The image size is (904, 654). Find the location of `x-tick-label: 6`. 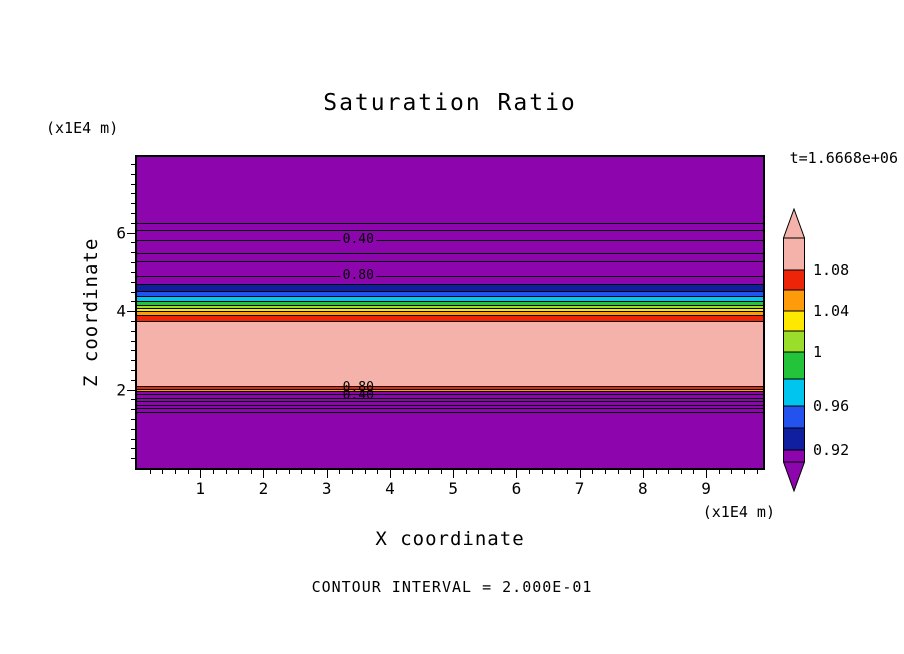

x-tick-label: 6 is located at coordinates (516, 488).